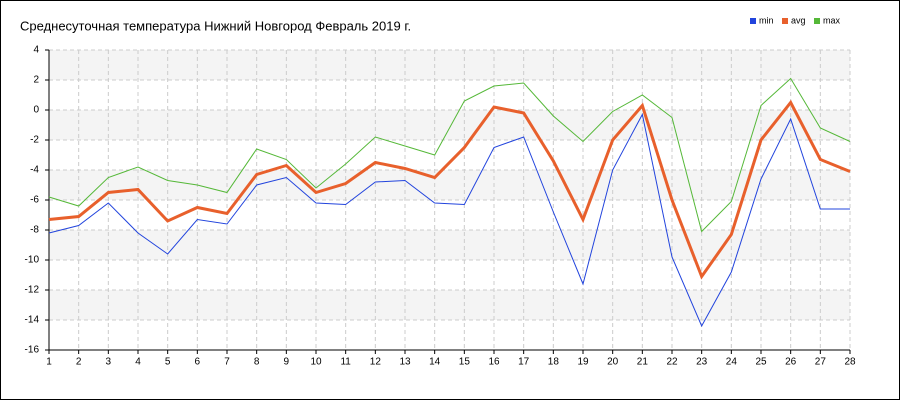 The width and height of the screenshot is (900, 400). I want to click on x-tick-label: 15, so click(465, 362).